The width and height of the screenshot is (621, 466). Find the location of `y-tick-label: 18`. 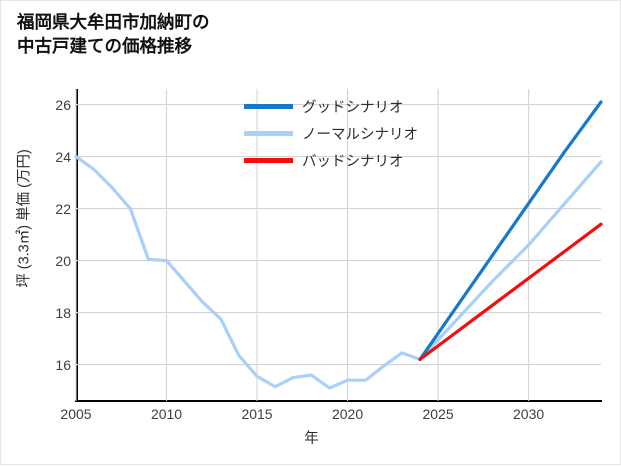

y-tick-label: 18 is located at coordinates (63, 312).